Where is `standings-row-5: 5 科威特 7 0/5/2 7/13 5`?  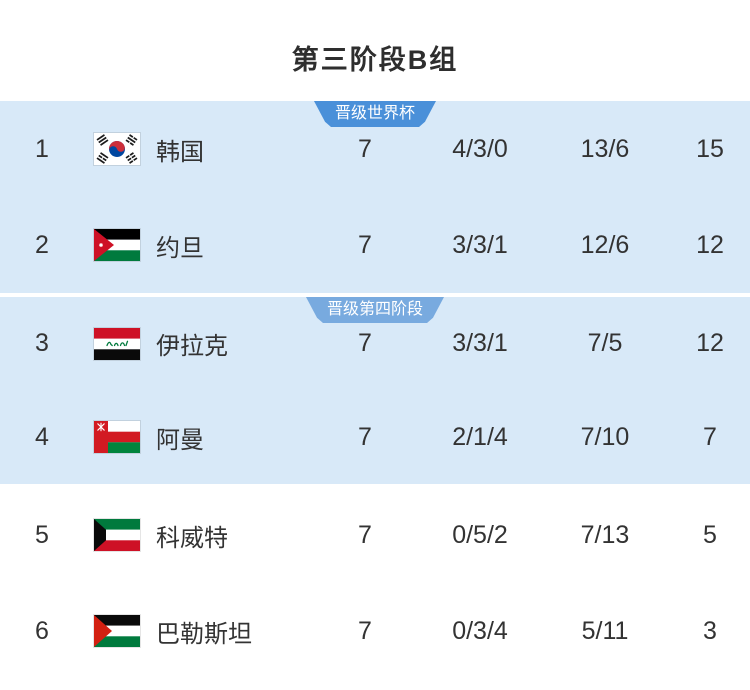 standings-row-5: 5 科威特 7 0/5/2 7/13 5 is located at coordinates (375, 535).